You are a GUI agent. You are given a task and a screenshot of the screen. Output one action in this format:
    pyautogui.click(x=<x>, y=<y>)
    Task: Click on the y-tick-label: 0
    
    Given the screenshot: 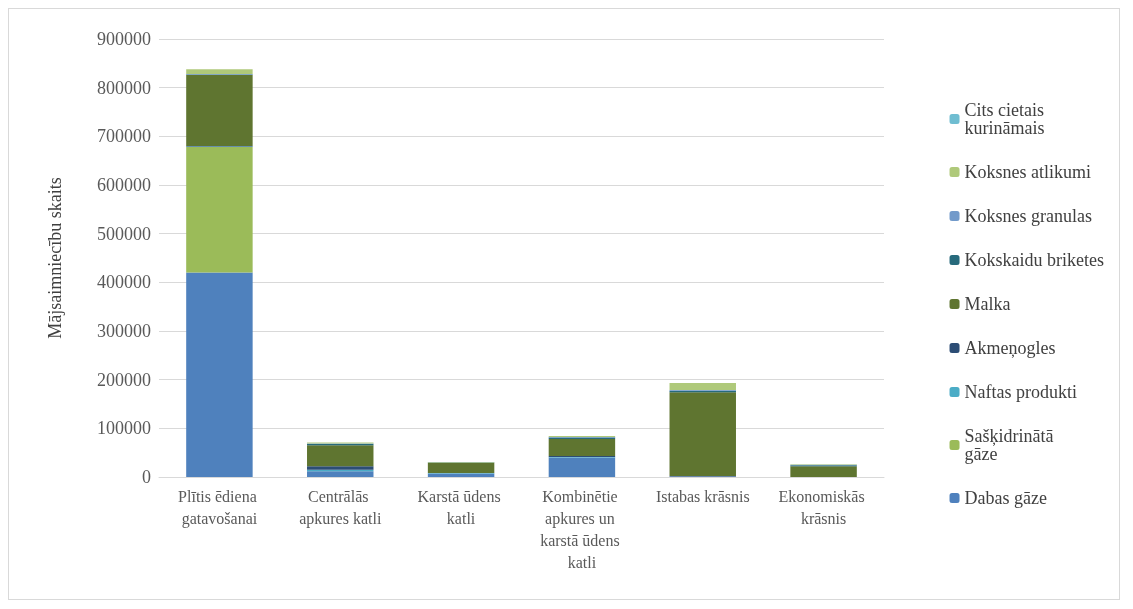 What is the action you would take?
    pyautogui.click(x=146, y=477)
    